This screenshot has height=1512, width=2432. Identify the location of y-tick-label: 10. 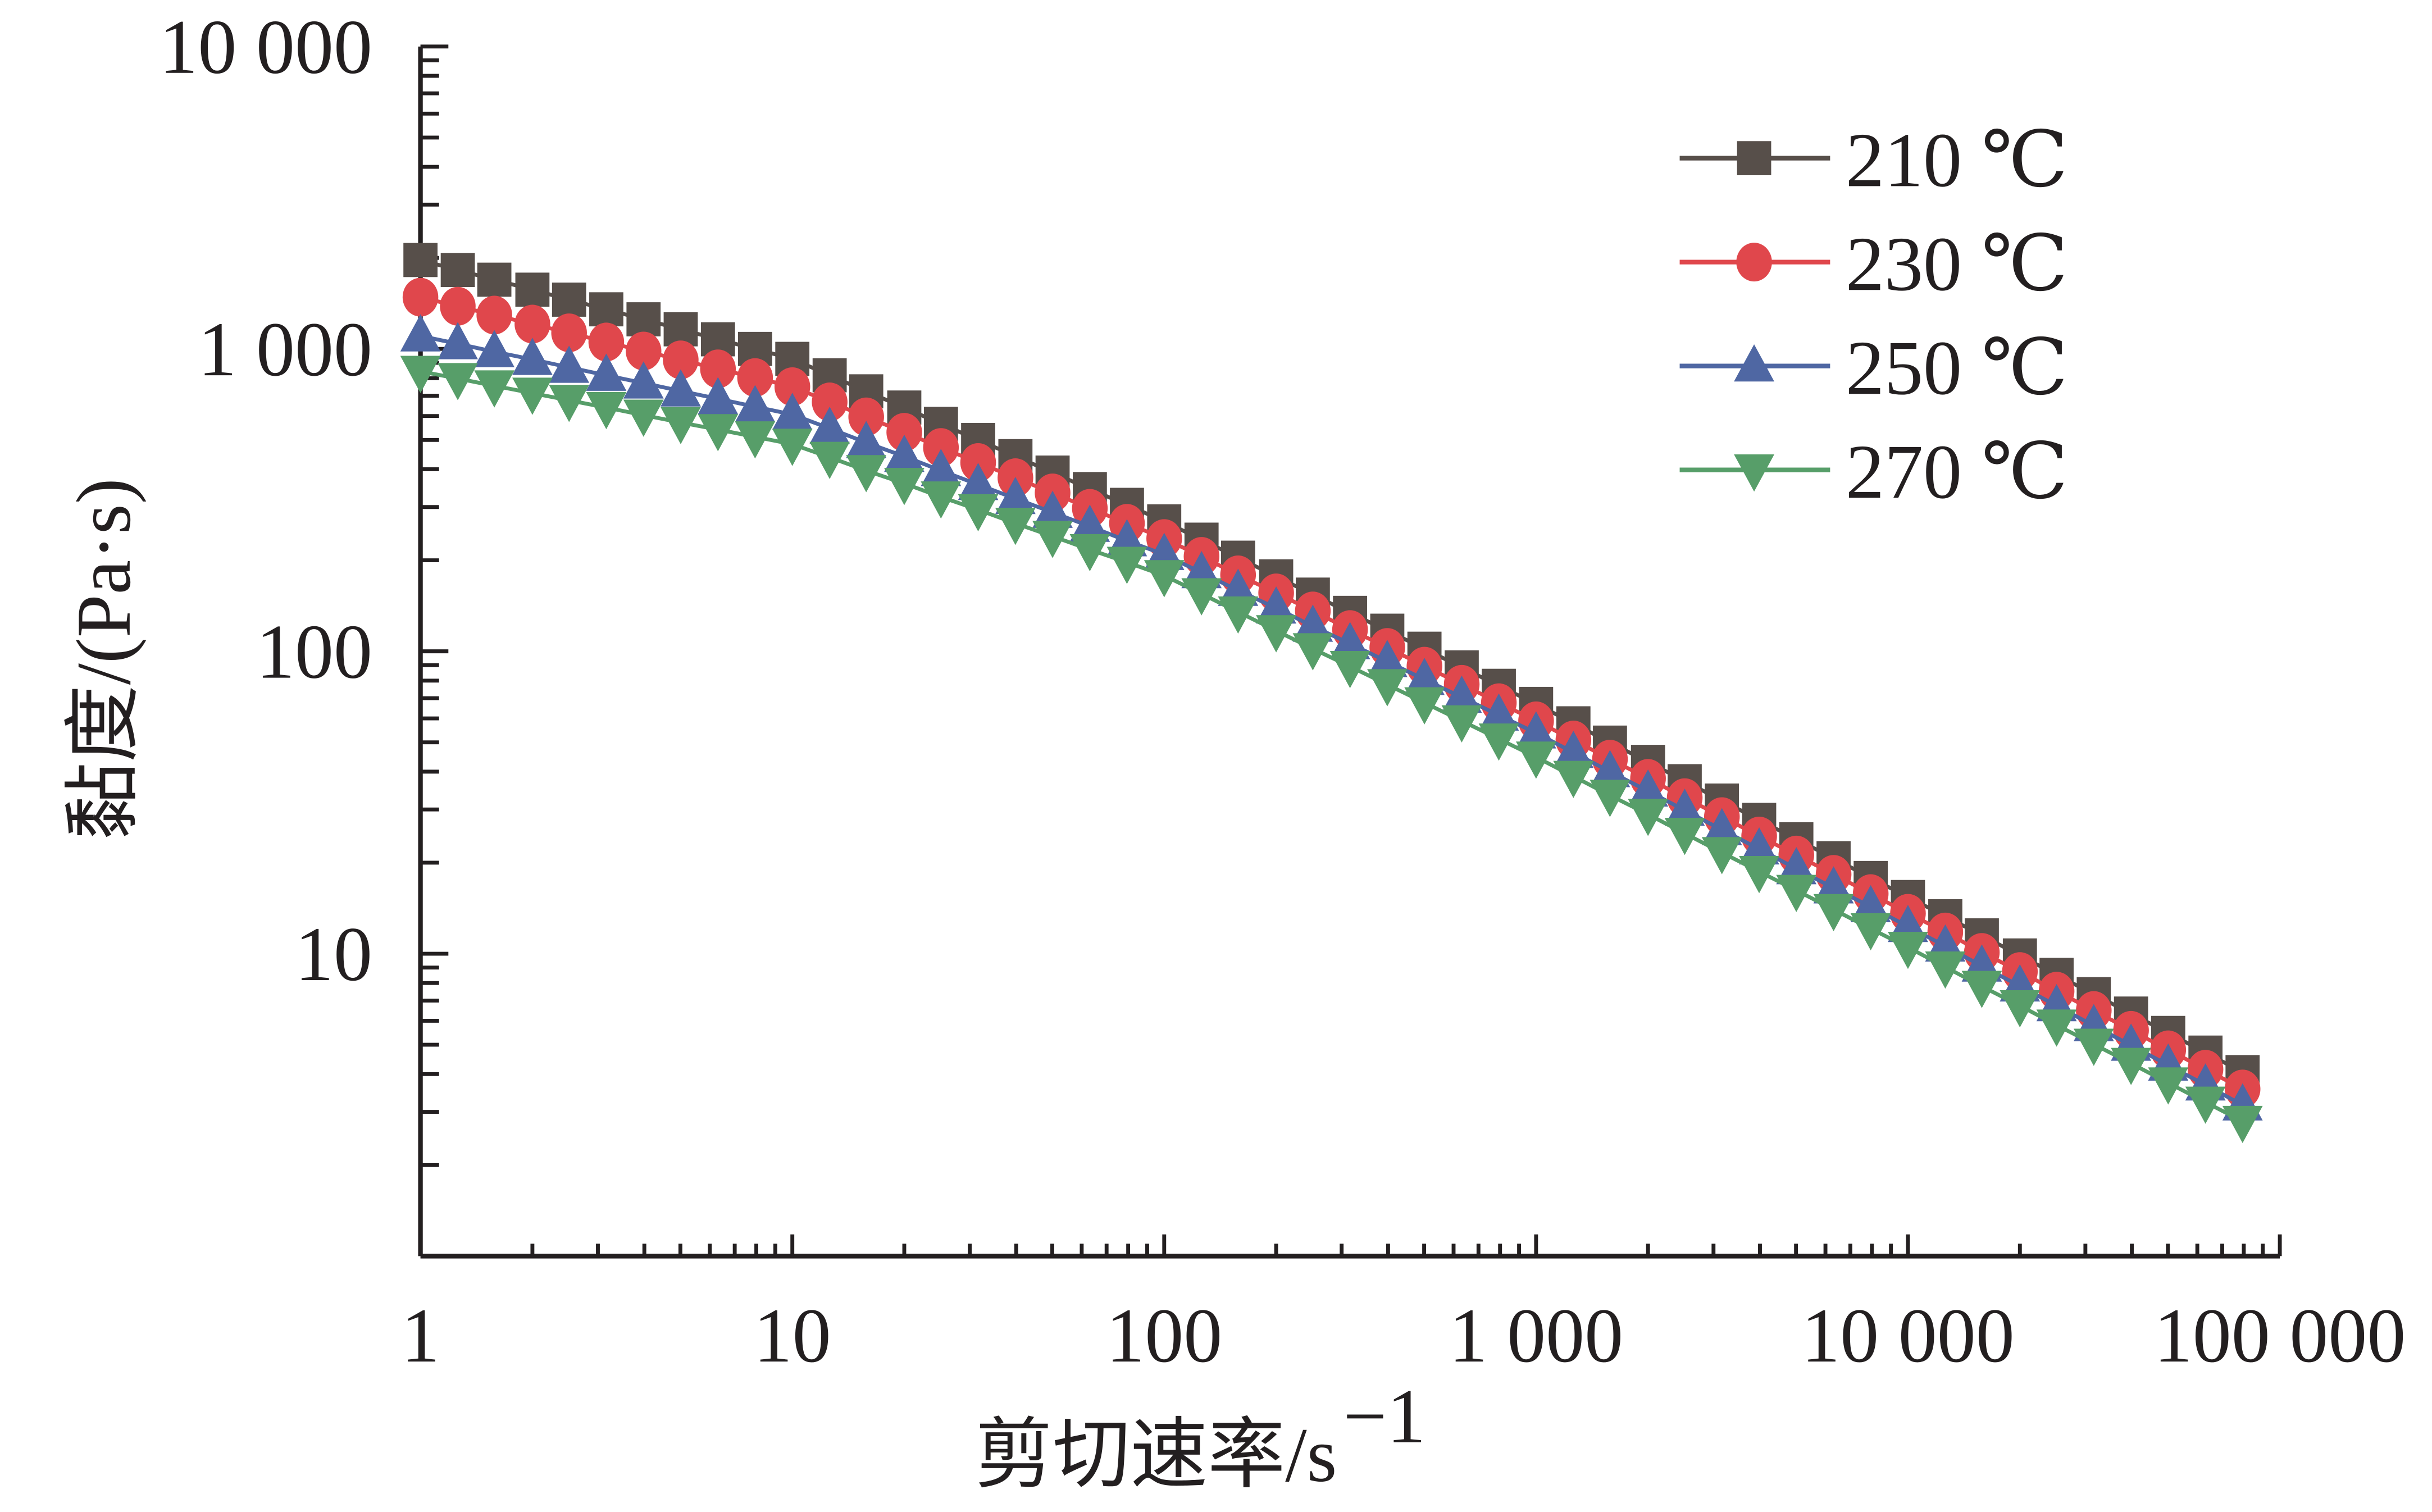
(333, 954).